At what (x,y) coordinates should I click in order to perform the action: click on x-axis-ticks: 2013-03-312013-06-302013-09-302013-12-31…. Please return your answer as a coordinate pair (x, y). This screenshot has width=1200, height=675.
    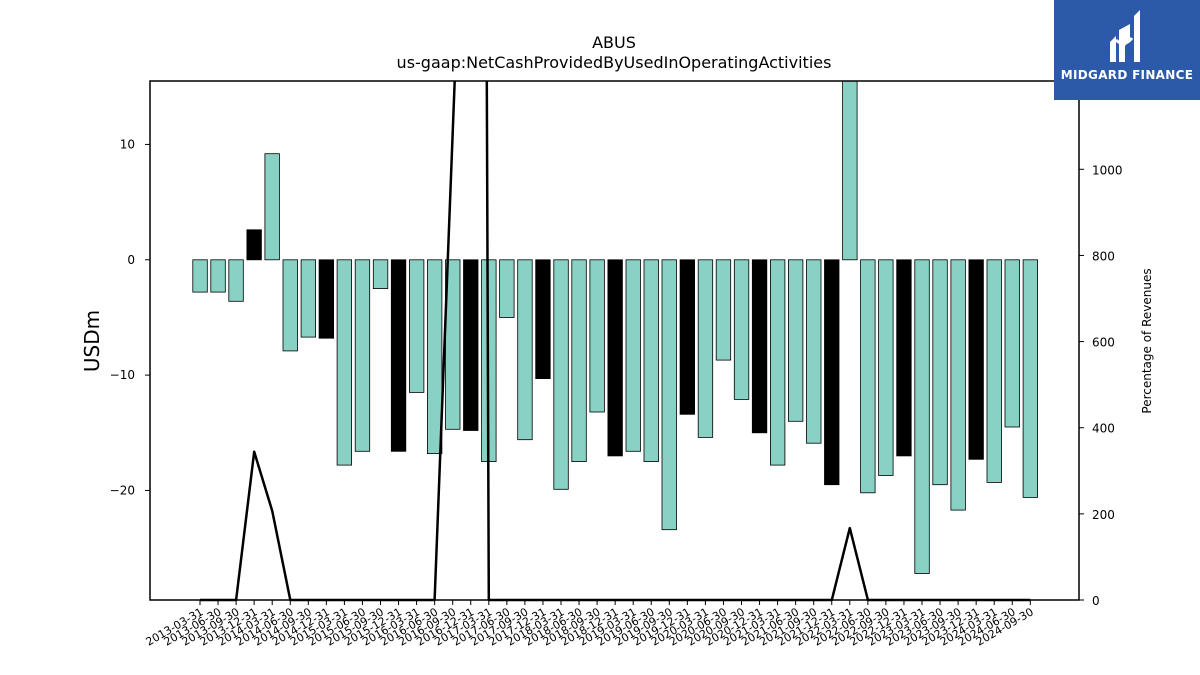
    Looking at the image, I should click on (590, 624).